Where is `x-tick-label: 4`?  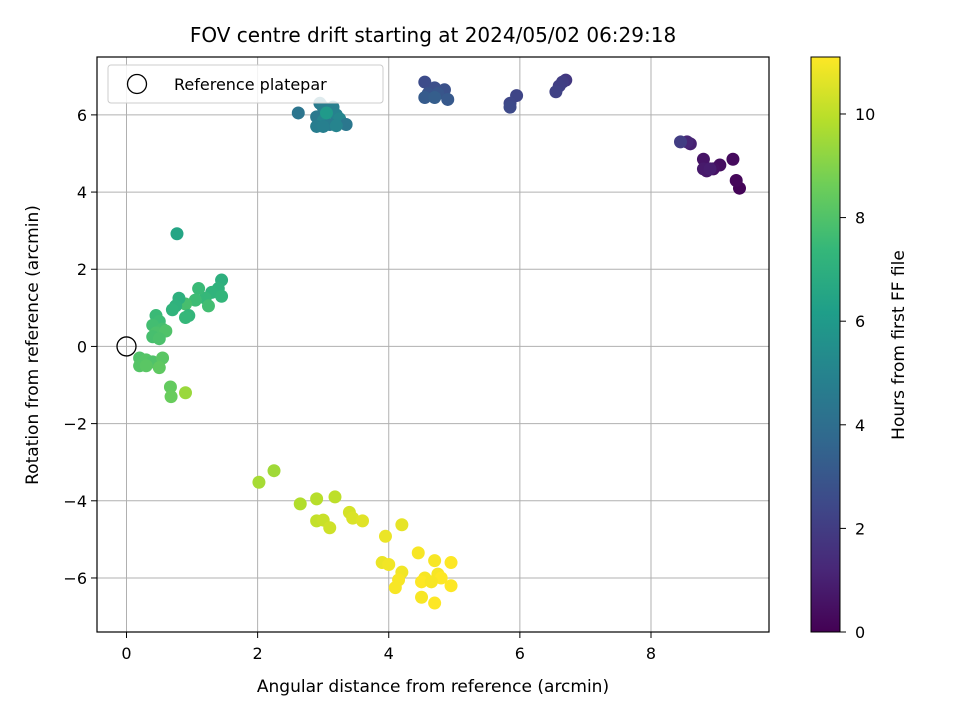 x-tick-label: 4 is located at coordinates (389, 653).